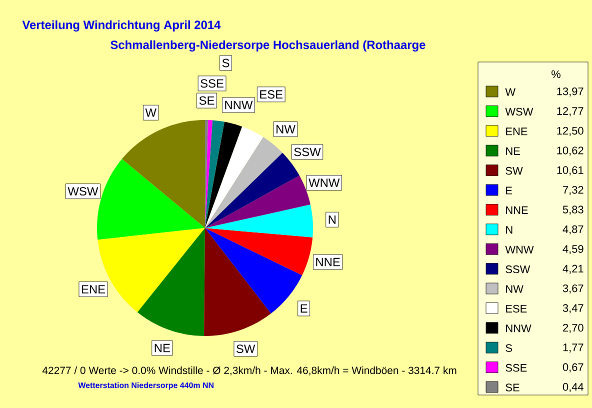 The width and height of the screenshot is (592, 408). What do you see at coordinates (268, 46) in the screenshot?
I see `chart-subtitle: Schmallenberg-Niedersorpe Hochsauerland (Rothaarge` at bounding box center [268, 46].